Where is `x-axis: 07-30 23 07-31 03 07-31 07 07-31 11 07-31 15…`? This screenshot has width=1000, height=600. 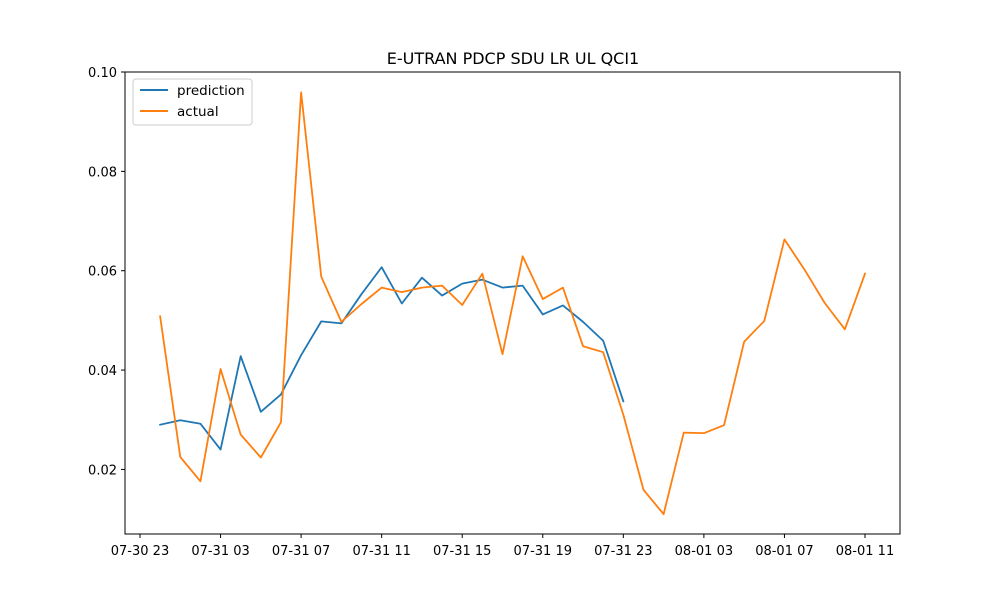 x-axis: 07-30 23 07-31 03 07-31 07 07-31 11 07-31 15… is located at coordinates (502, 546).